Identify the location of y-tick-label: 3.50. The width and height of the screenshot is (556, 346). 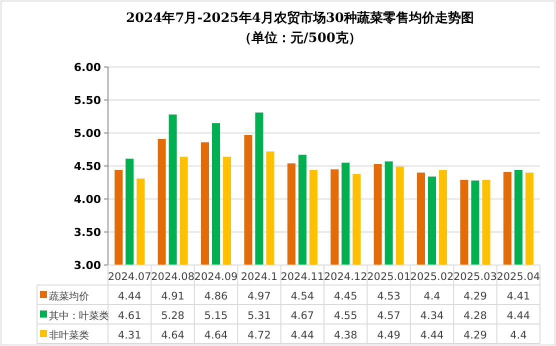
(88, 232).